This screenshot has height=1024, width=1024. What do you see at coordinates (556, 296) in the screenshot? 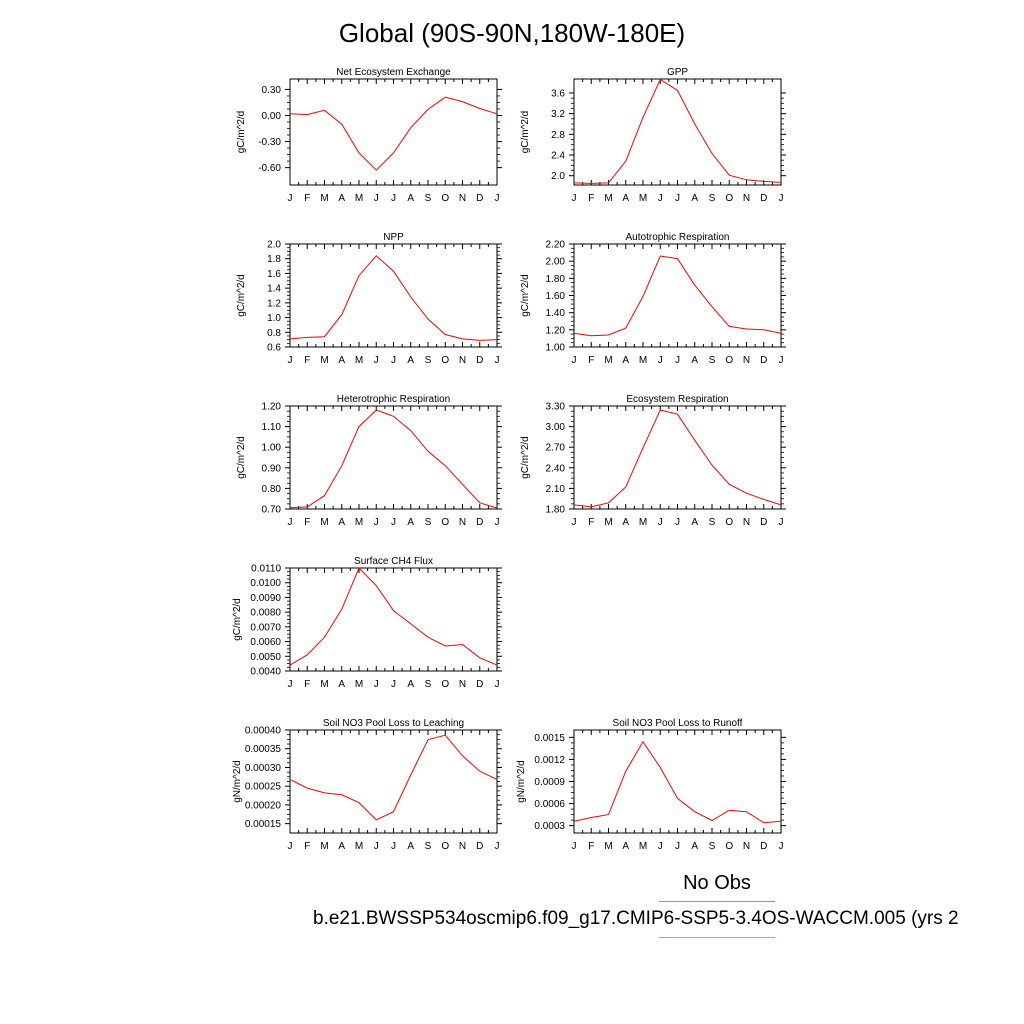
I see `y-tick-label: 1.60` at bounding box center [556, 296].